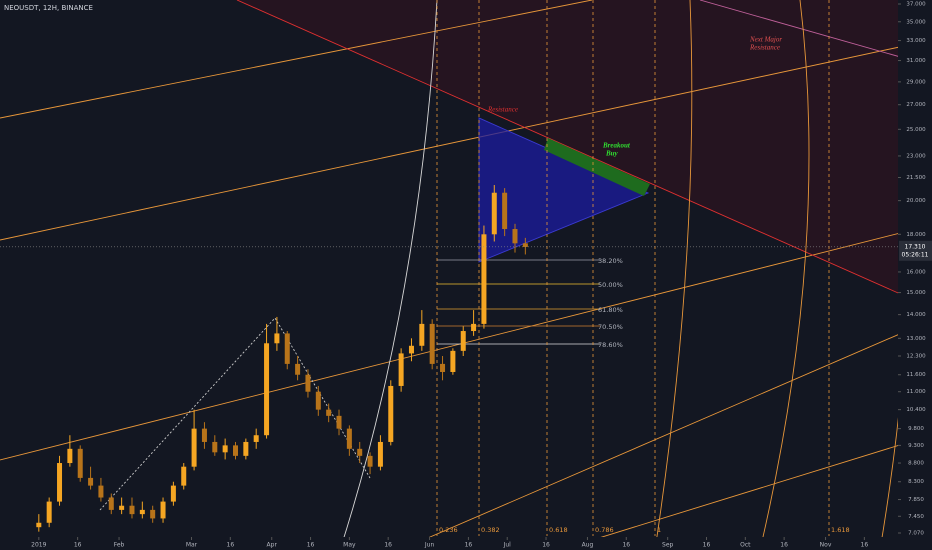  What do you see at coordinates (915, 246) in the screenshot?
I see `last-price-label: 17.310` at bounding box center [915, 246].